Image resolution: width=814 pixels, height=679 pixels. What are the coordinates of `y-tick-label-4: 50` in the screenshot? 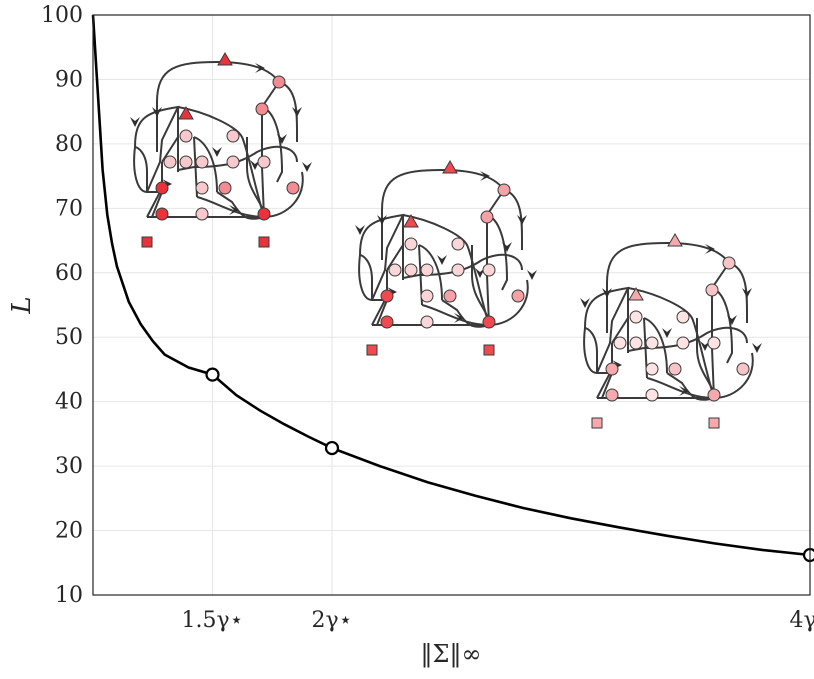 It's located at (69, 337).